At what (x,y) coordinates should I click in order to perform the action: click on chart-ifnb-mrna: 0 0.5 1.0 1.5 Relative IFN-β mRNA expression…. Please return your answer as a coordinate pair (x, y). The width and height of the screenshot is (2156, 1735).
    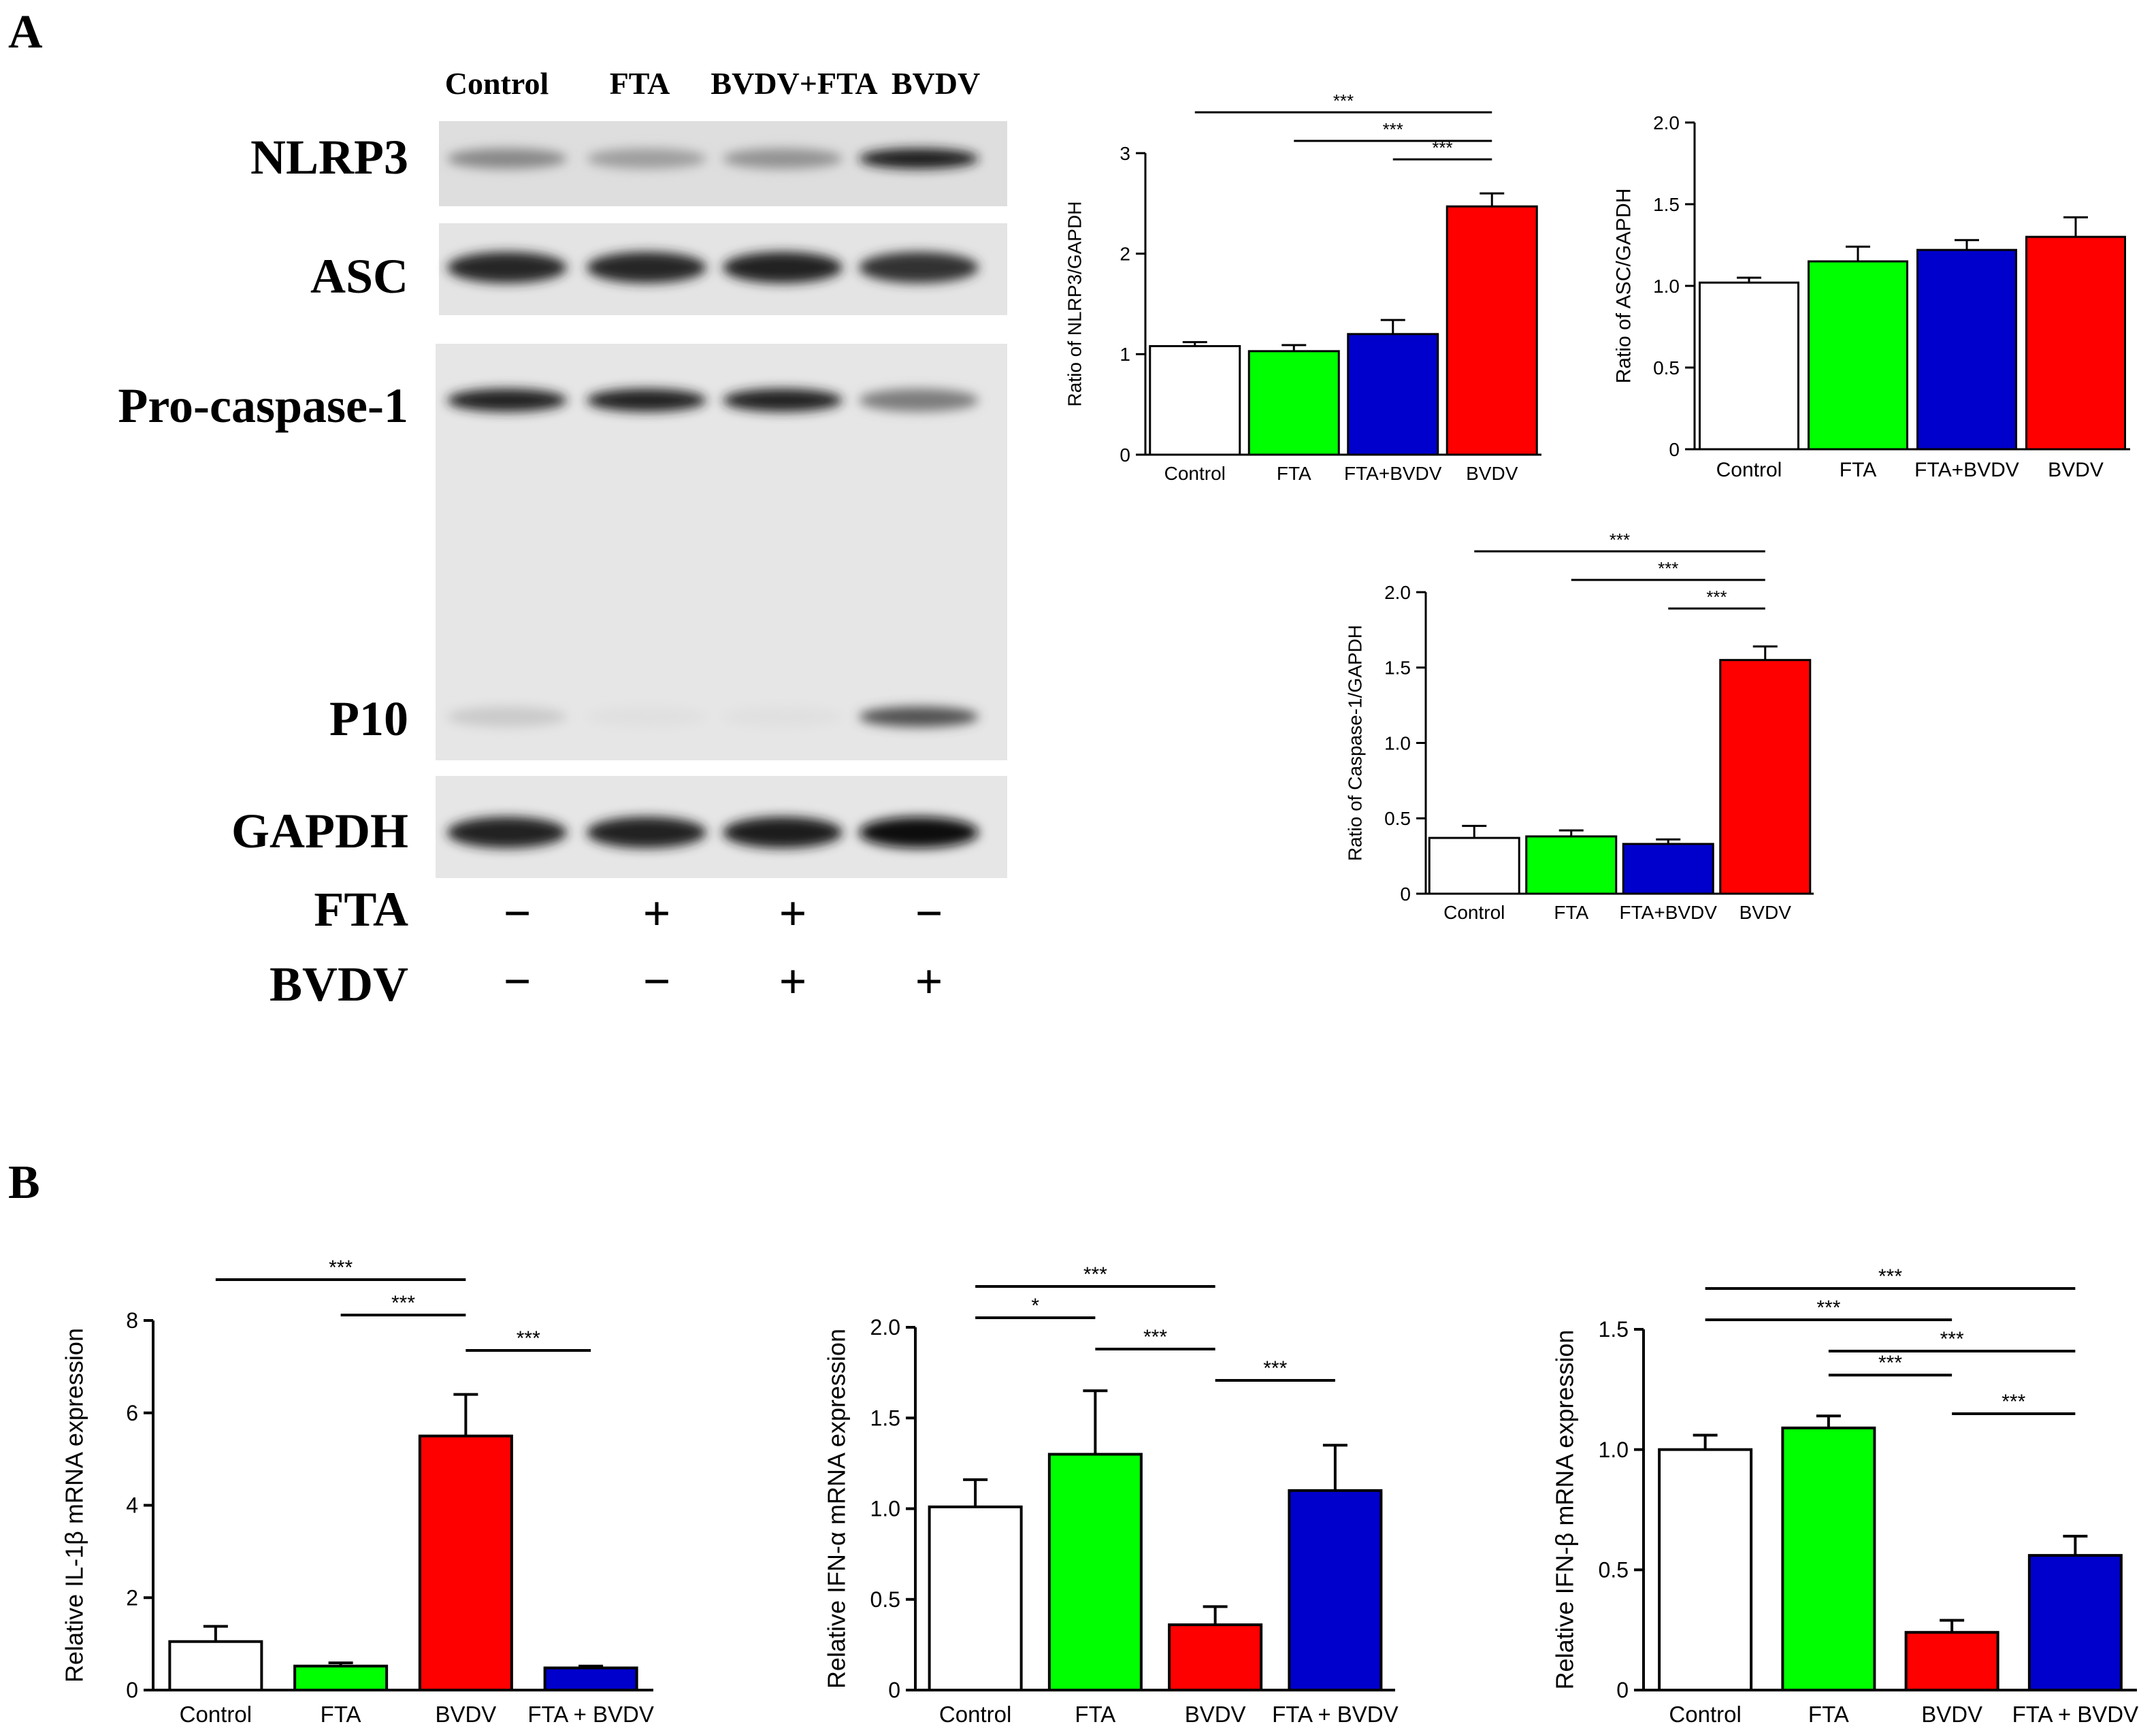
    Looking at the image, I should click on (1844, 1496).